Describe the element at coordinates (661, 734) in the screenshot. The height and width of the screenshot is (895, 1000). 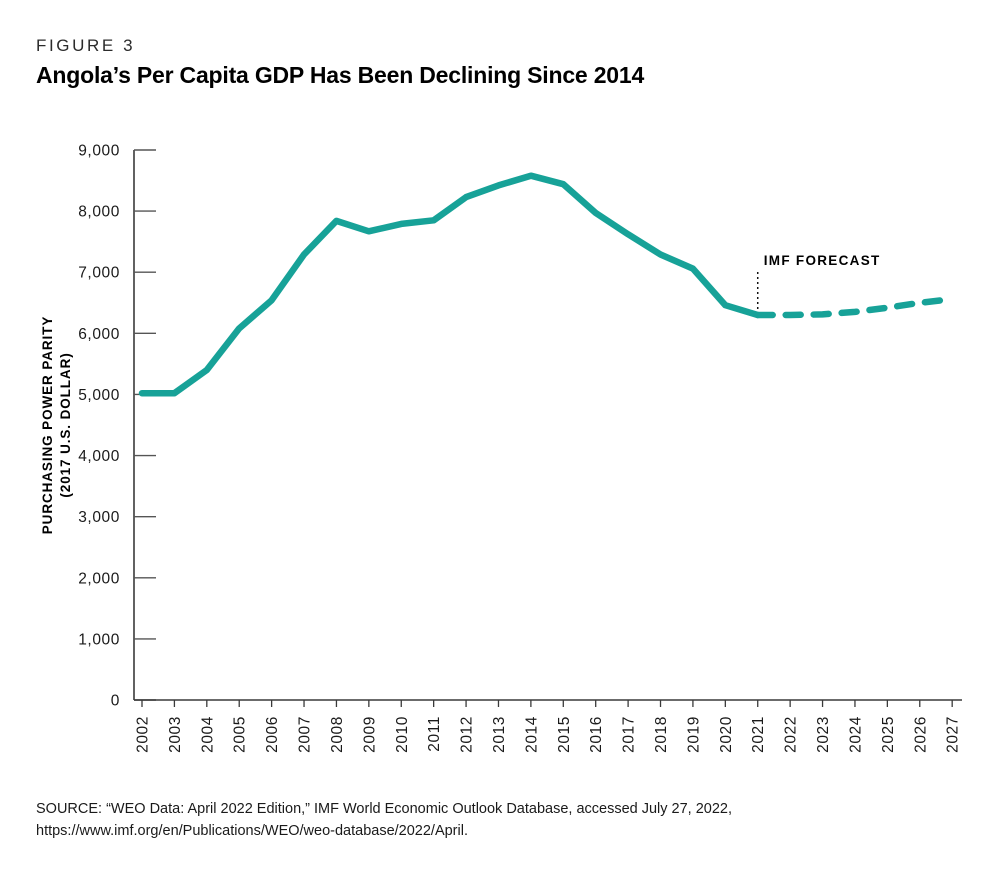
I see `x-tick-label: 2018` at that location.